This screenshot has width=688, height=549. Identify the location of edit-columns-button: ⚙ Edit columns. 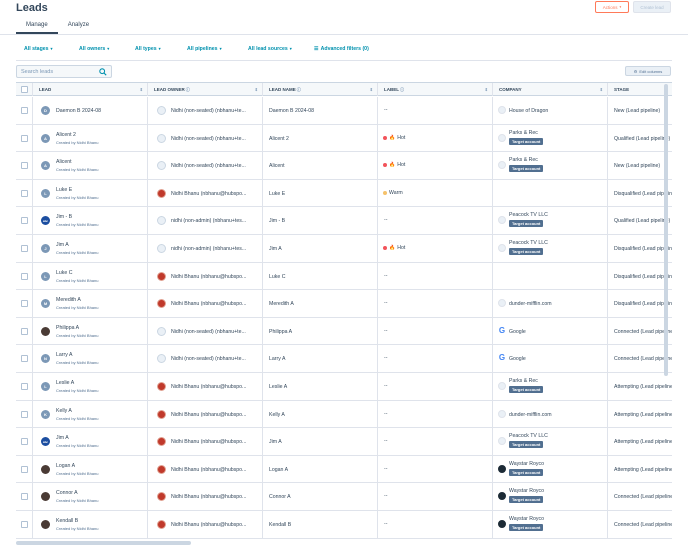
(648, 71).